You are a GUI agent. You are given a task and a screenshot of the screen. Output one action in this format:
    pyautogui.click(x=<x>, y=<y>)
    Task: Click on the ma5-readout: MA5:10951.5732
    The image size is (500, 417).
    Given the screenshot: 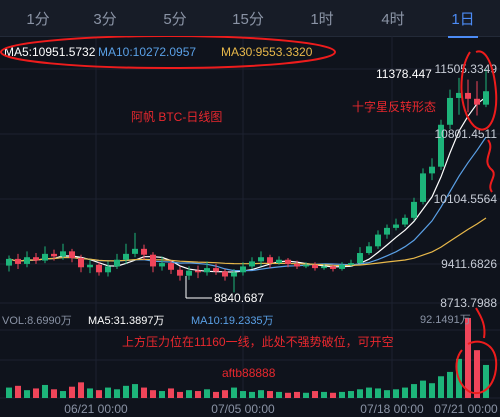 What is the action you would take?
    pyautogui.click(x=50, y=52)
    